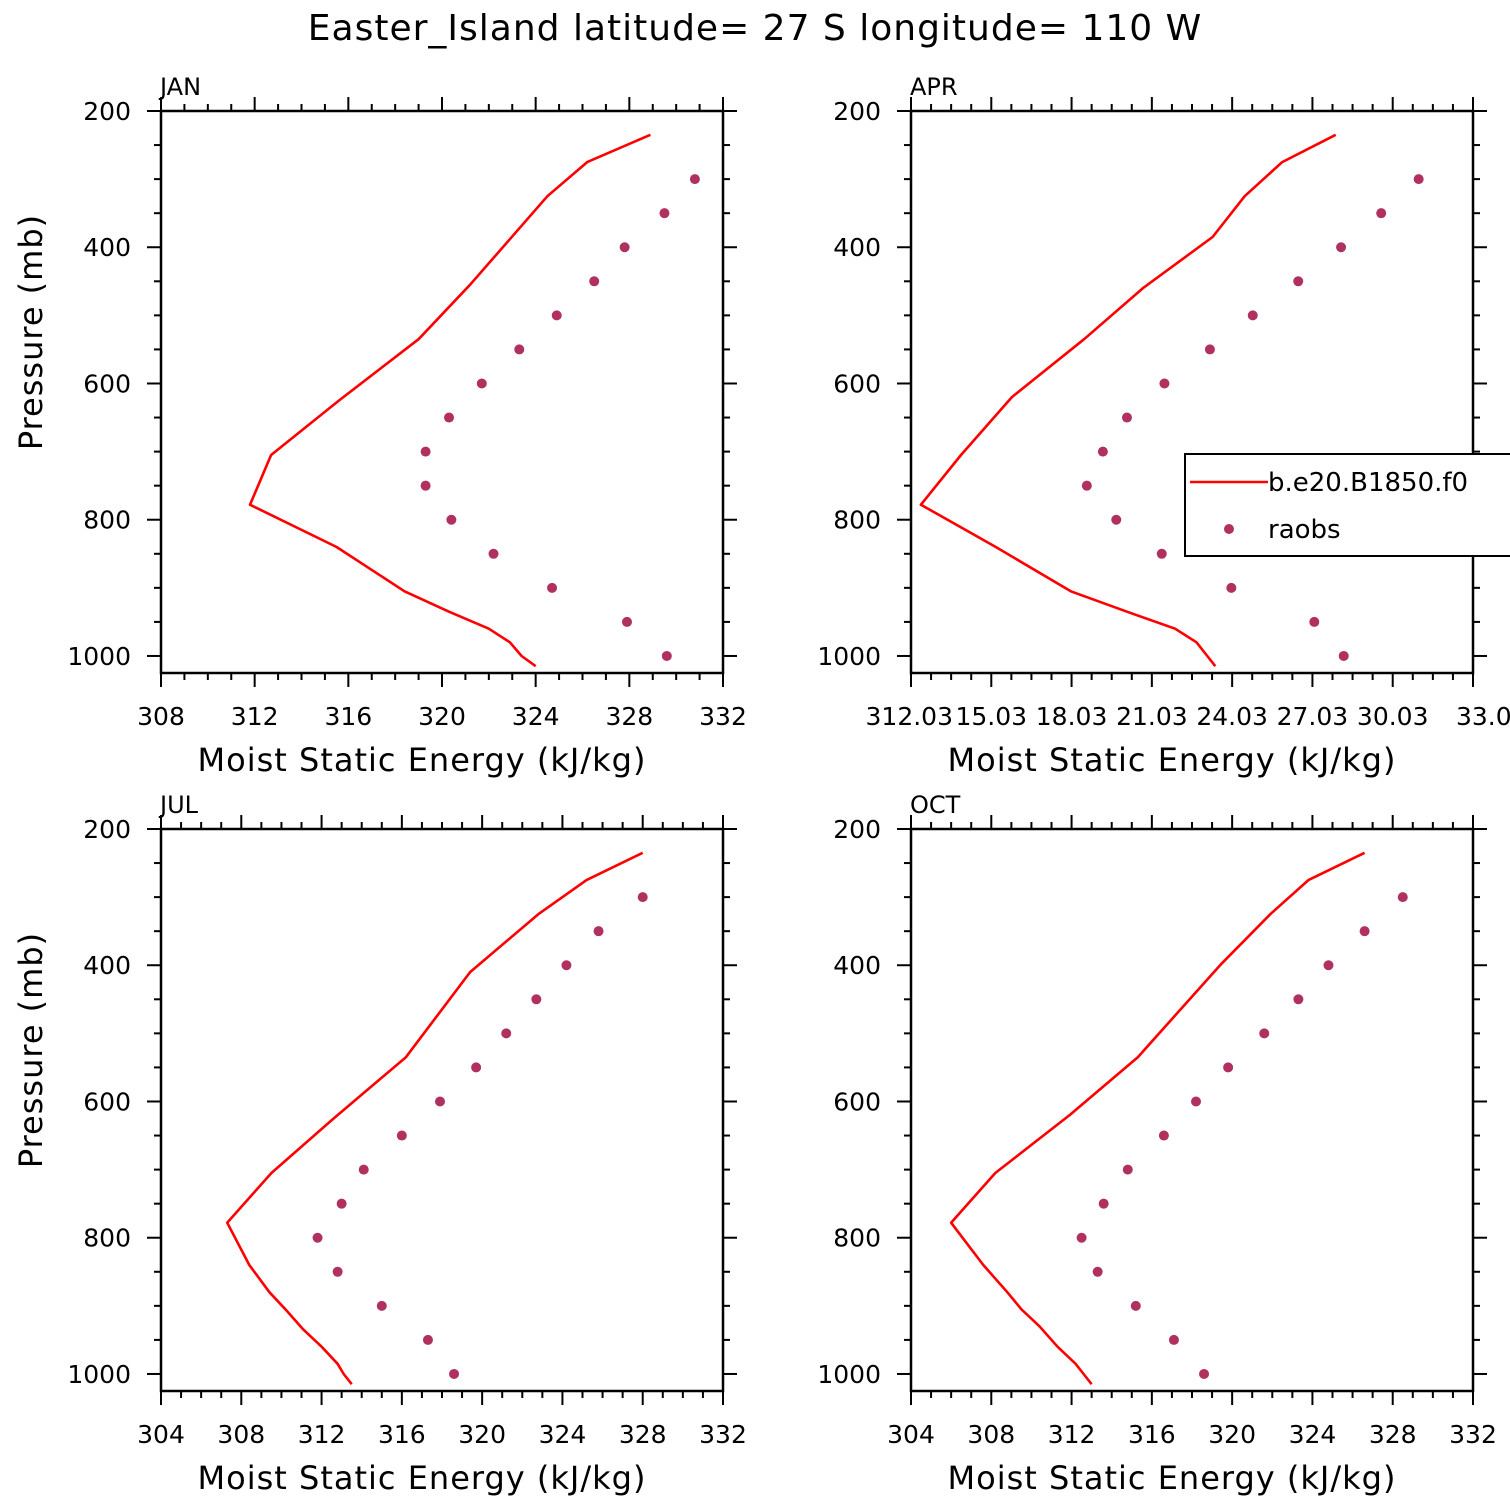 The image size is (1510, 1510). Describe the element at coordinates (1152, 716) in the screenshot. I see `x-tick-label: 21.03` at that location.